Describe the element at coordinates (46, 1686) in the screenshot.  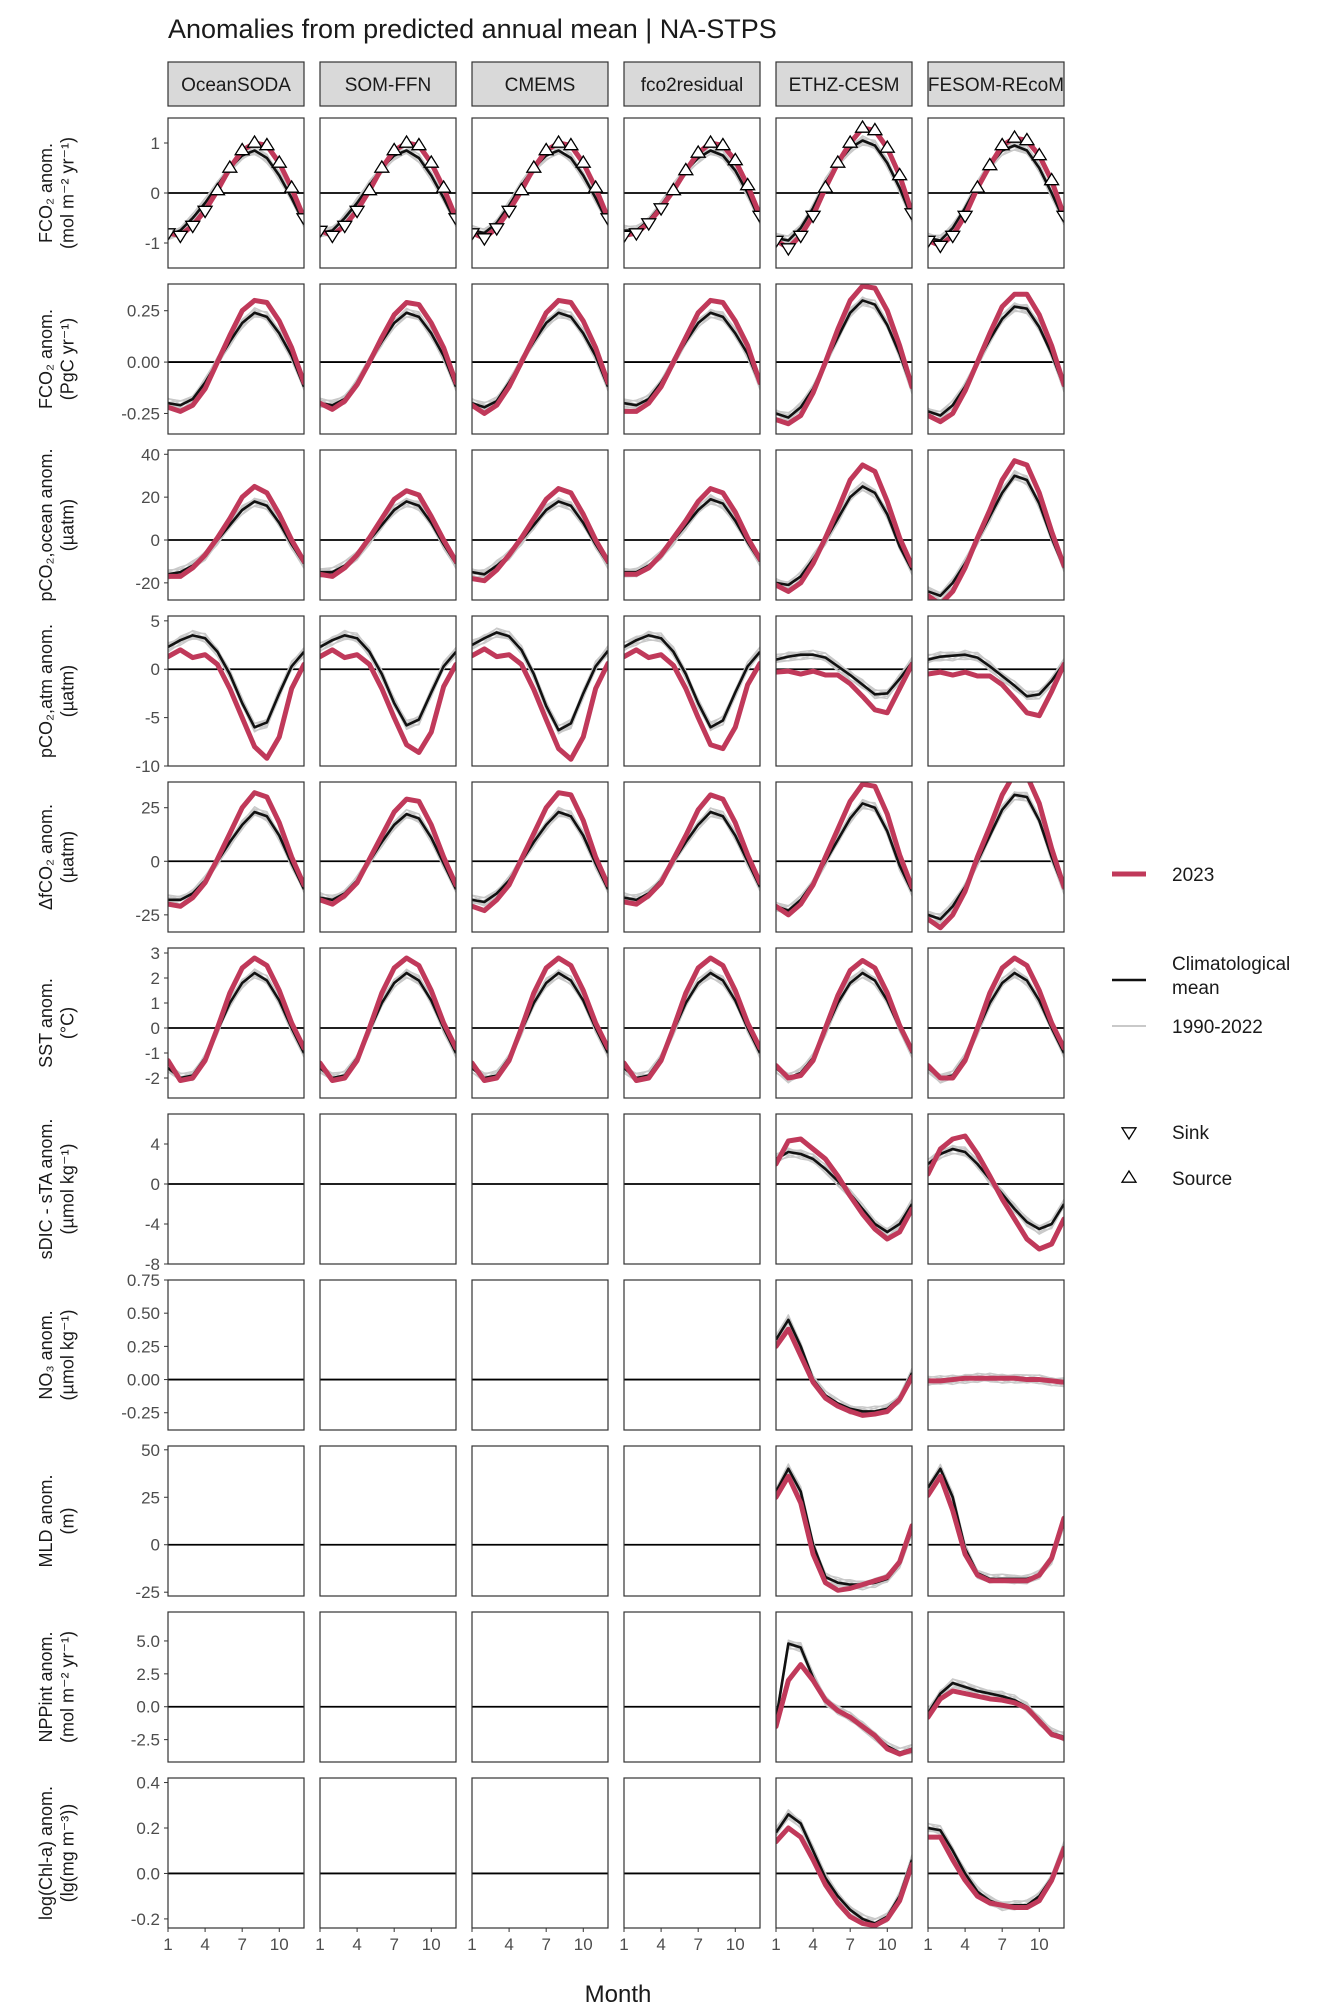
I see `y-axis-title-line: NPPint anom.` at that location.